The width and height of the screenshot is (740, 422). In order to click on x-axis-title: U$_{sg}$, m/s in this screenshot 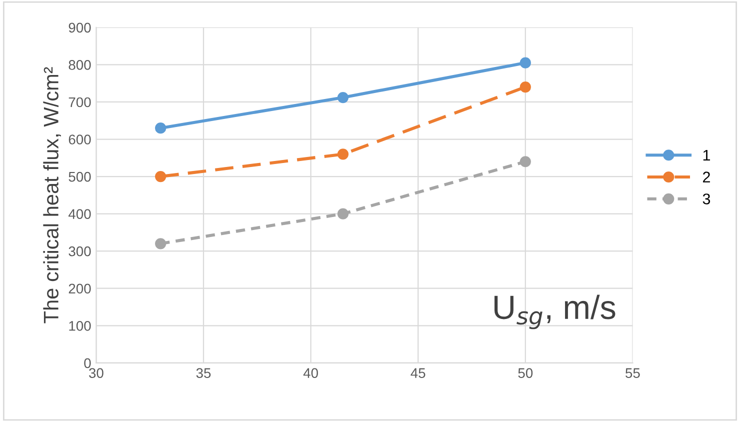, I will do `click(555, 312)`.